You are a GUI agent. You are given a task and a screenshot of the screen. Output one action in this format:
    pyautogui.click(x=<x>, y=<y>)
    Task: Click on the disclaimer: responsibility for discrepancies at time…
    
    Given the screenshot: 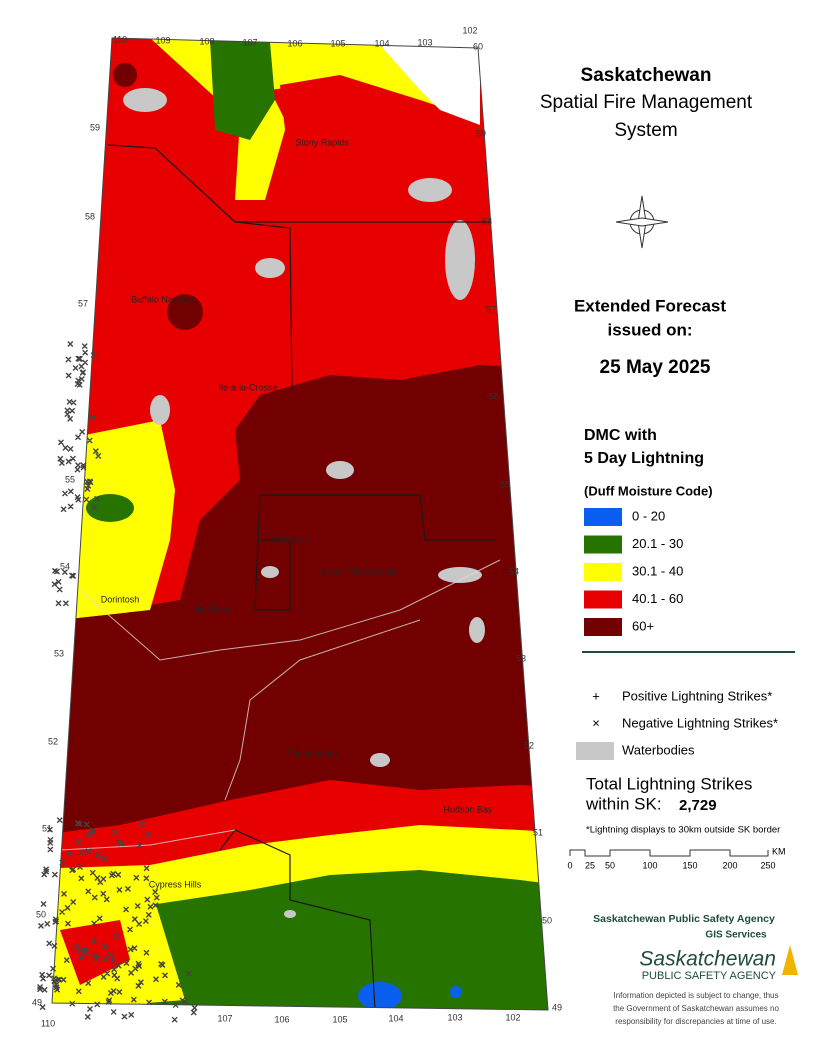 What is the action you would take?
    pyautogui.click(x=695, y=1021)
    